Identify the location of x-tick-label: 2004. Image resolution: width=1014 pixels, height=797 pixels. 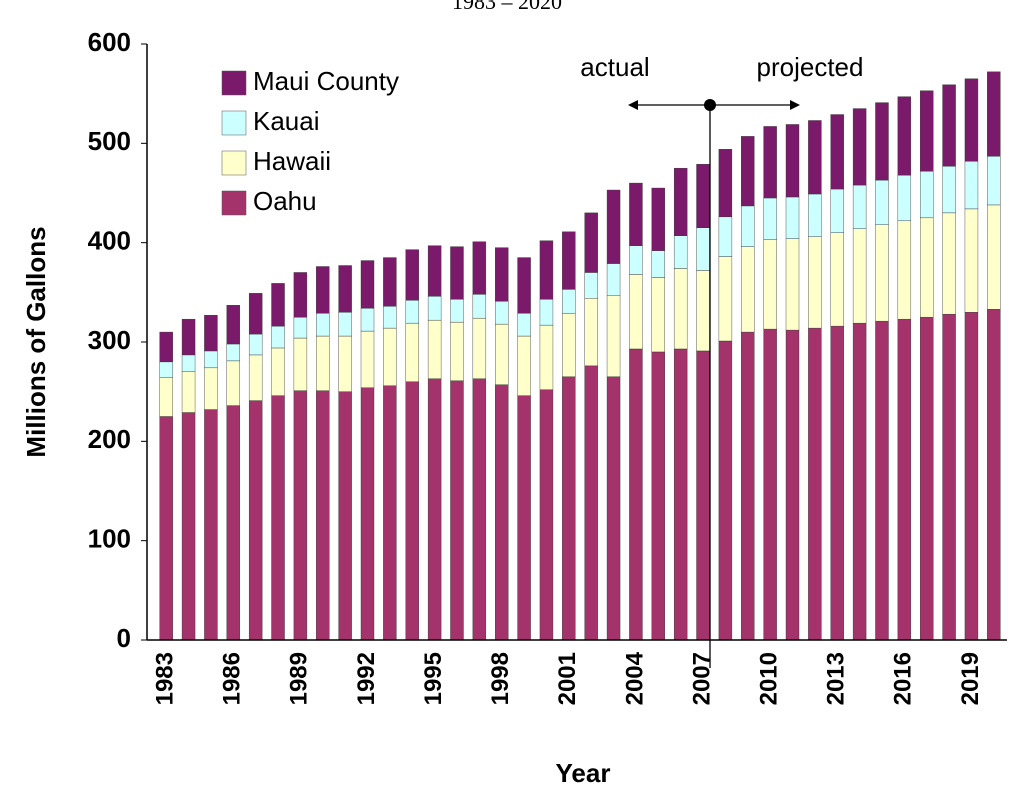
(634, 678).